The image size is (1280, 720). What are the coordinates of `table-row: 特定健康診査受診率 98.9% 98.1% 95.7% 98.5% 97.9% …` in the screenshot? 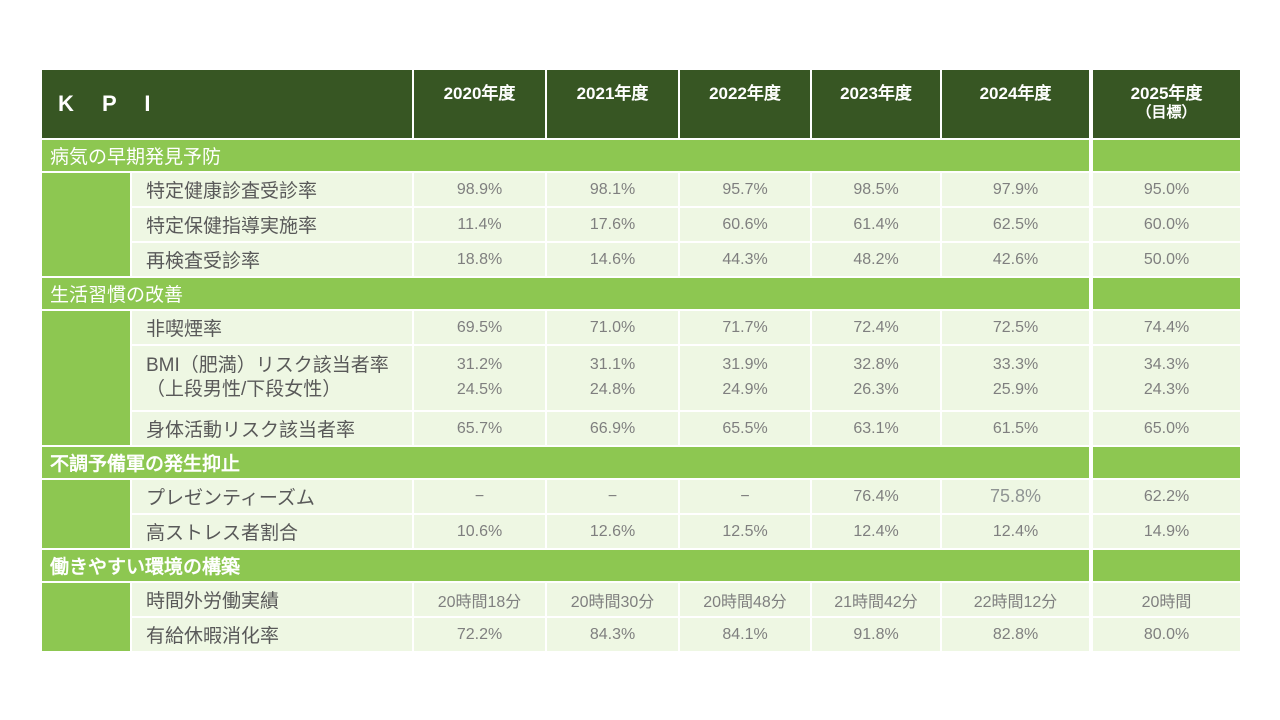 It's located at (641, 224).